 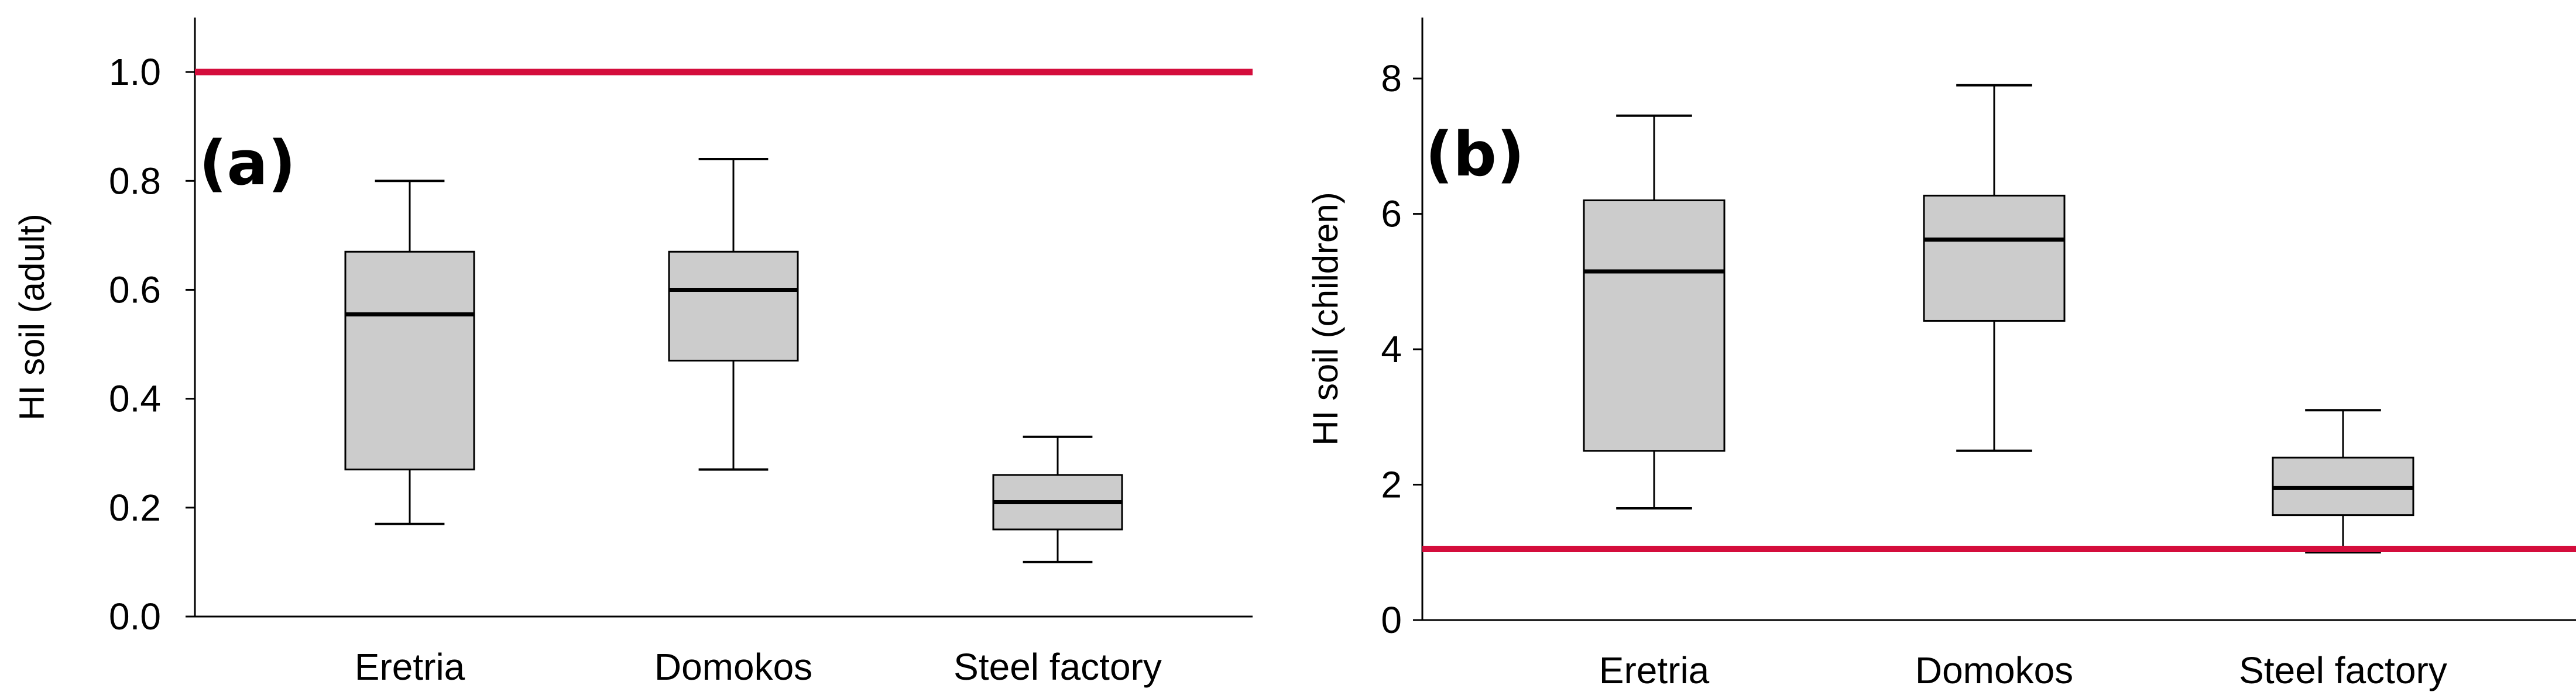 I want to click on y-tick-label: 0.4, so click(x=135, y=399).